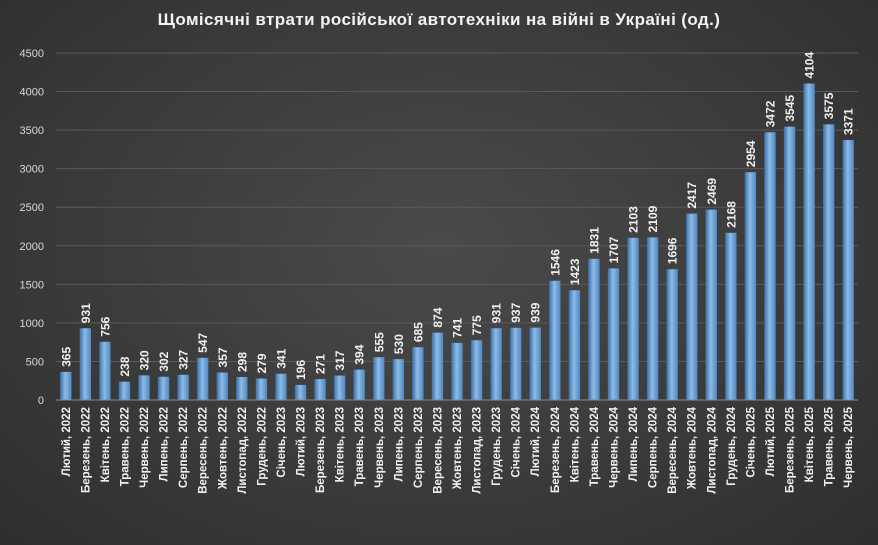 This screenshot has width=878, height=545. Describe the element at coordinates (810, 444) in the screenshot. I see `x-tick-label: Квітень, 2025` at that location.